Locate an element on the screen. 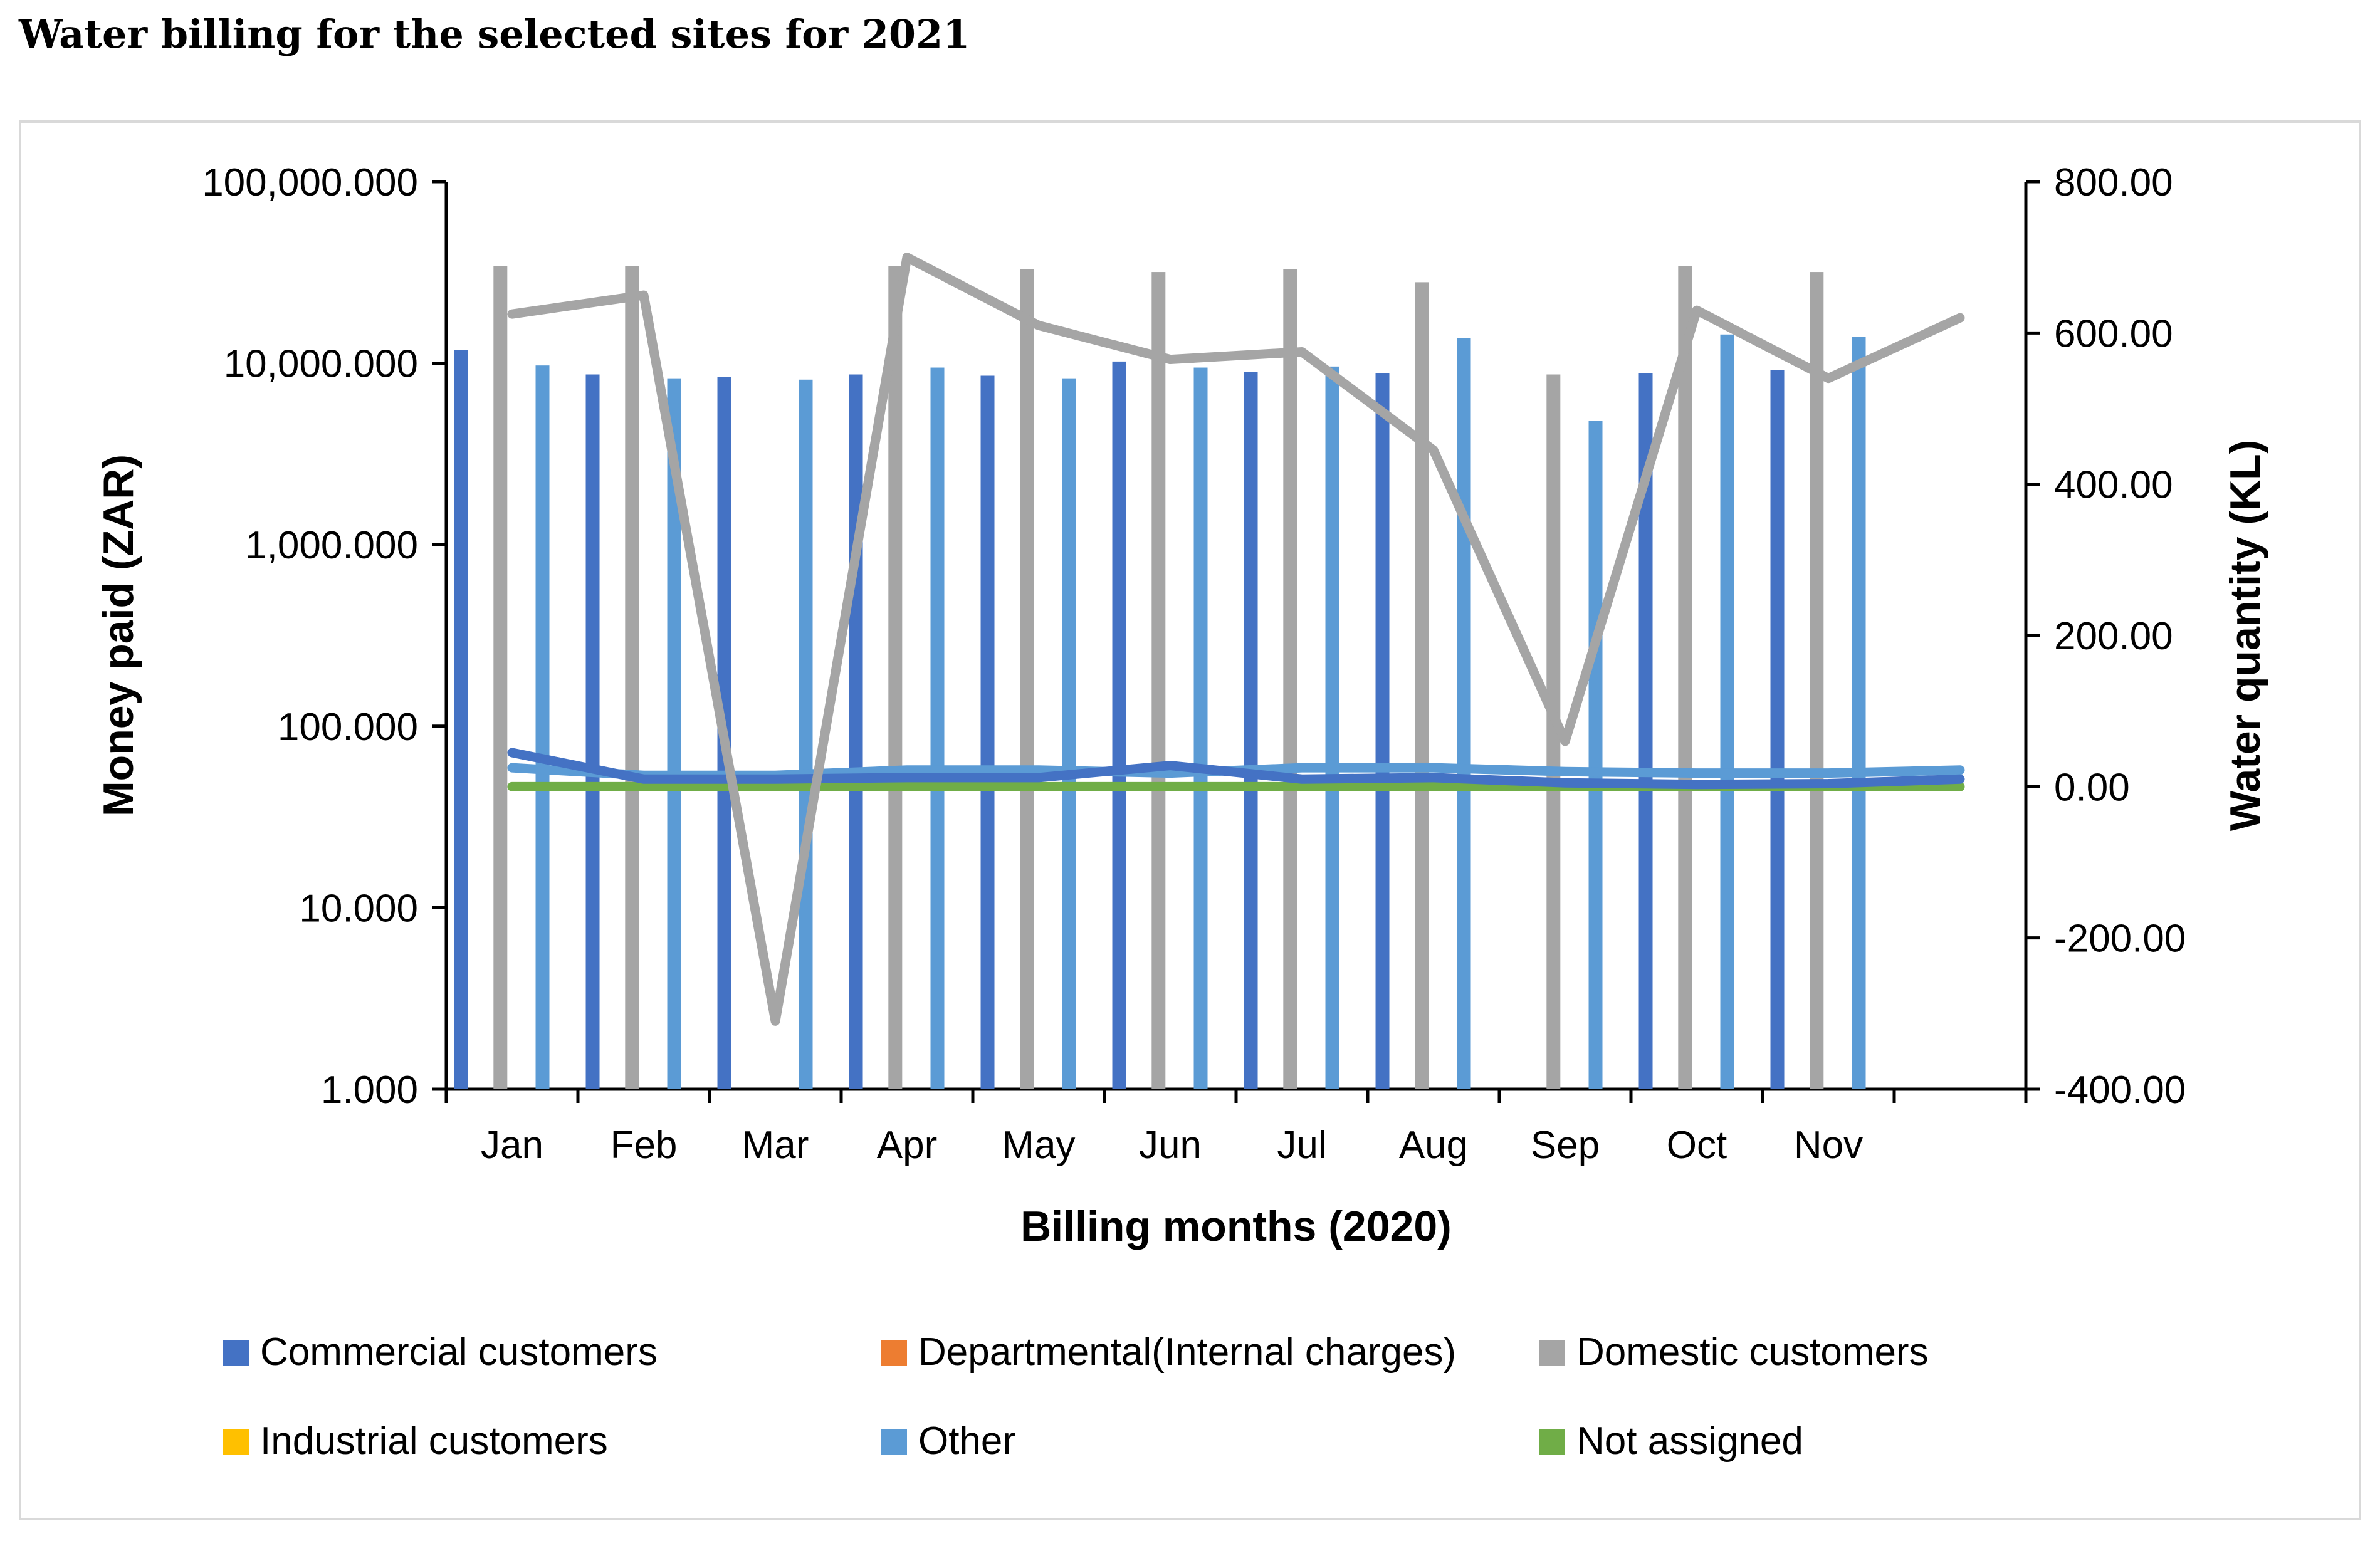 This screenshot has height=1541, width=2380. x-tick-label: Jun is located at coordinates (1170, 1145).